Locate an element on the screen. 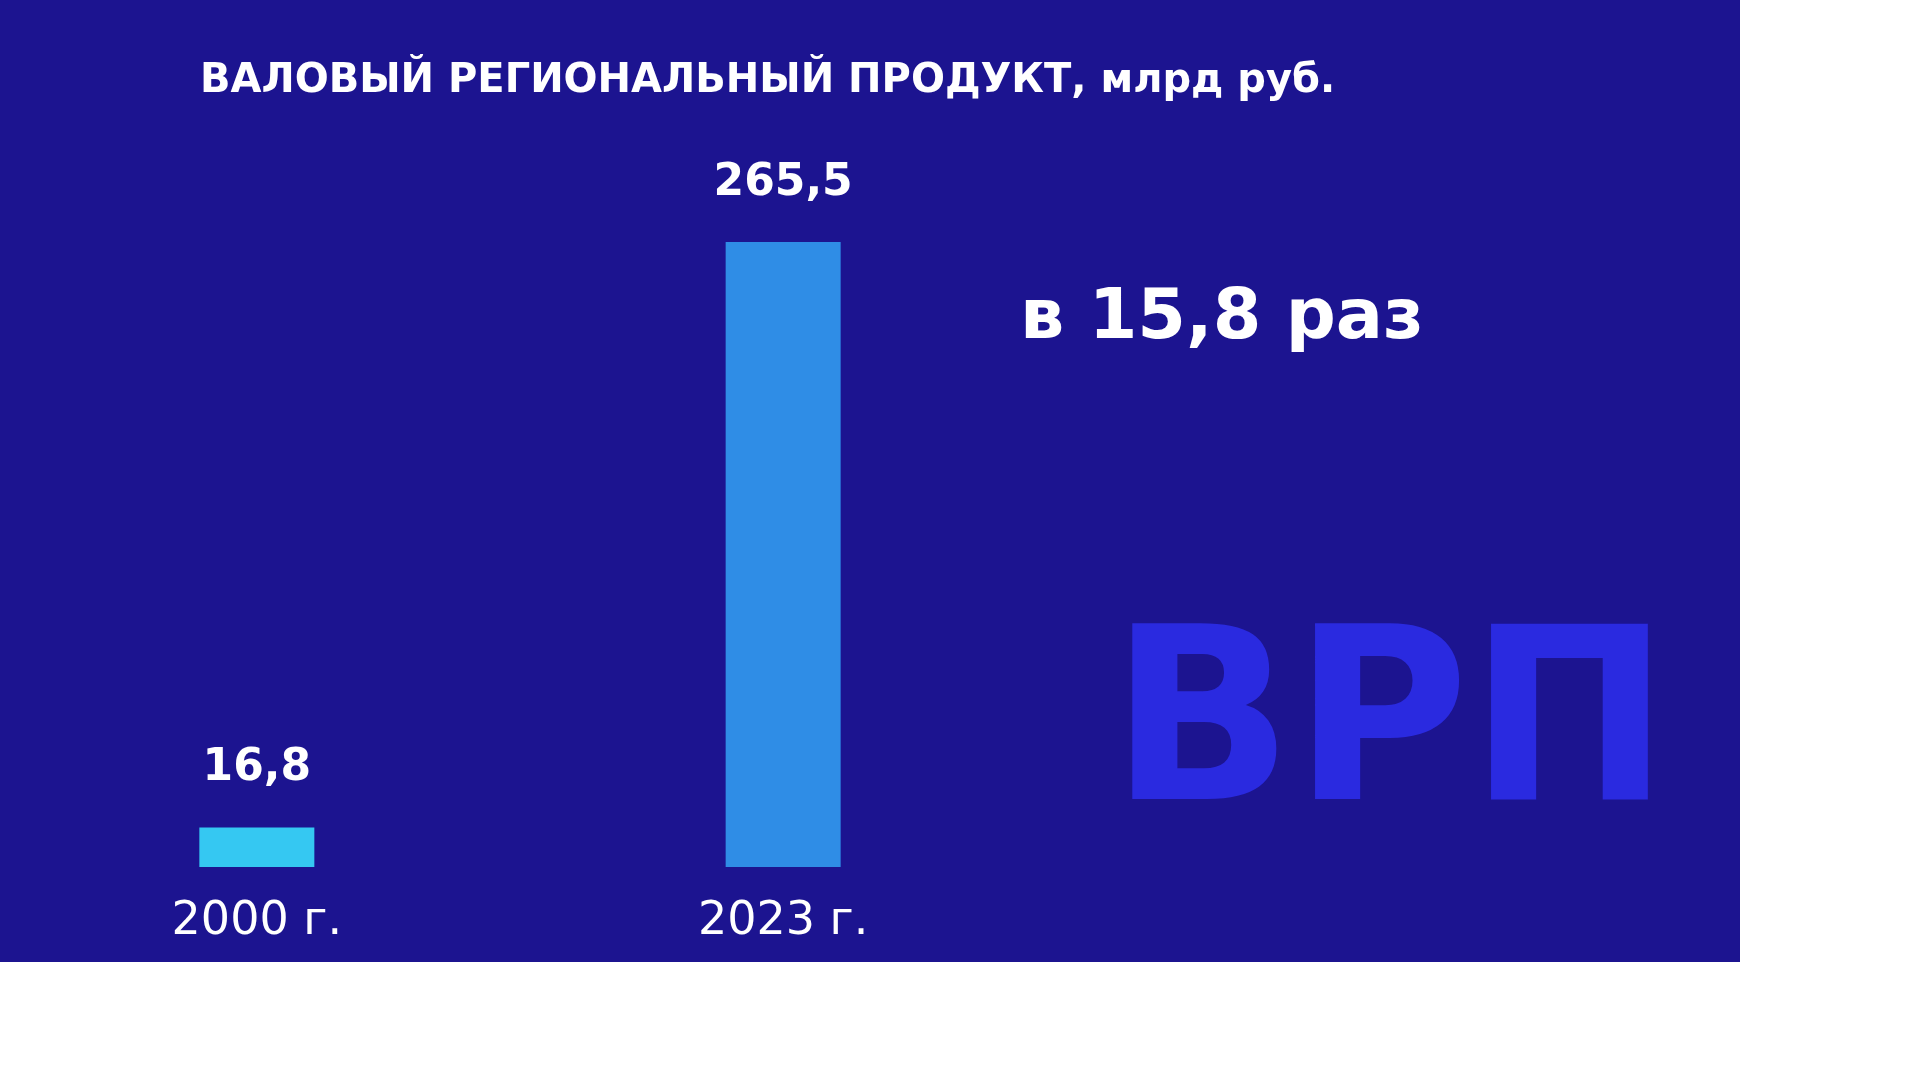 Image resolution: width=1920 pixels, height=1080 pixels. chart-title: ВАЛОВЫЙ РЕГИОНАЛЬНЫЙ ПРОДУКТ, млрд руб. is located at coordinates (768, 77).